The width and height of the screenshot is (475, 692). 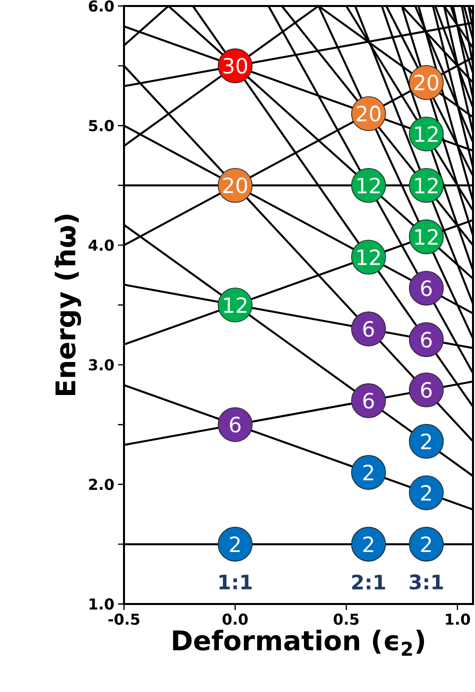 I want to click on y-tick-label: 3.0, so click(x=101, y=364).